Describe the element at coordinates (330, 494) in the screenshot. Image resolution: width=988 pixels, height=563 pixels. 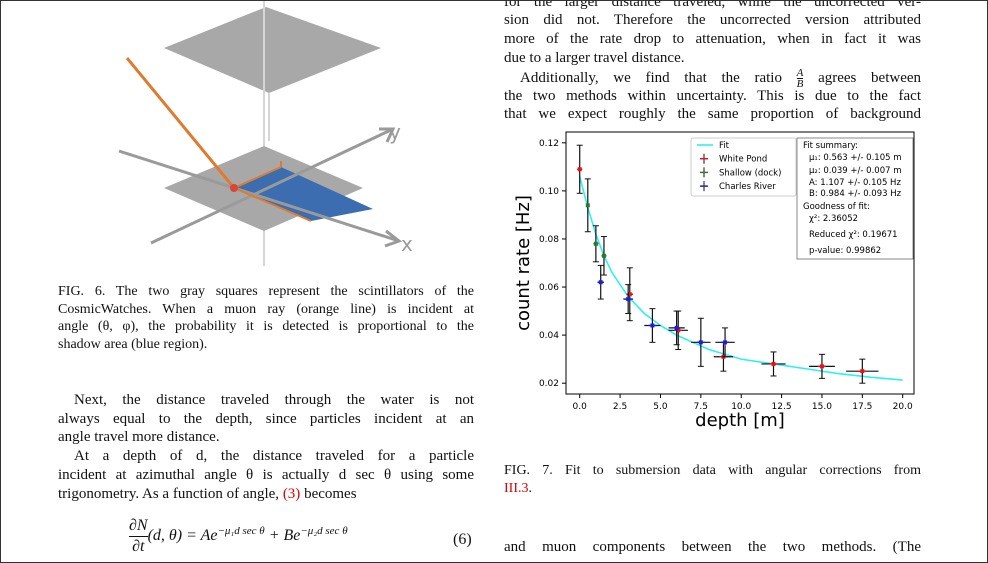
I see `text: becomes` at that location.